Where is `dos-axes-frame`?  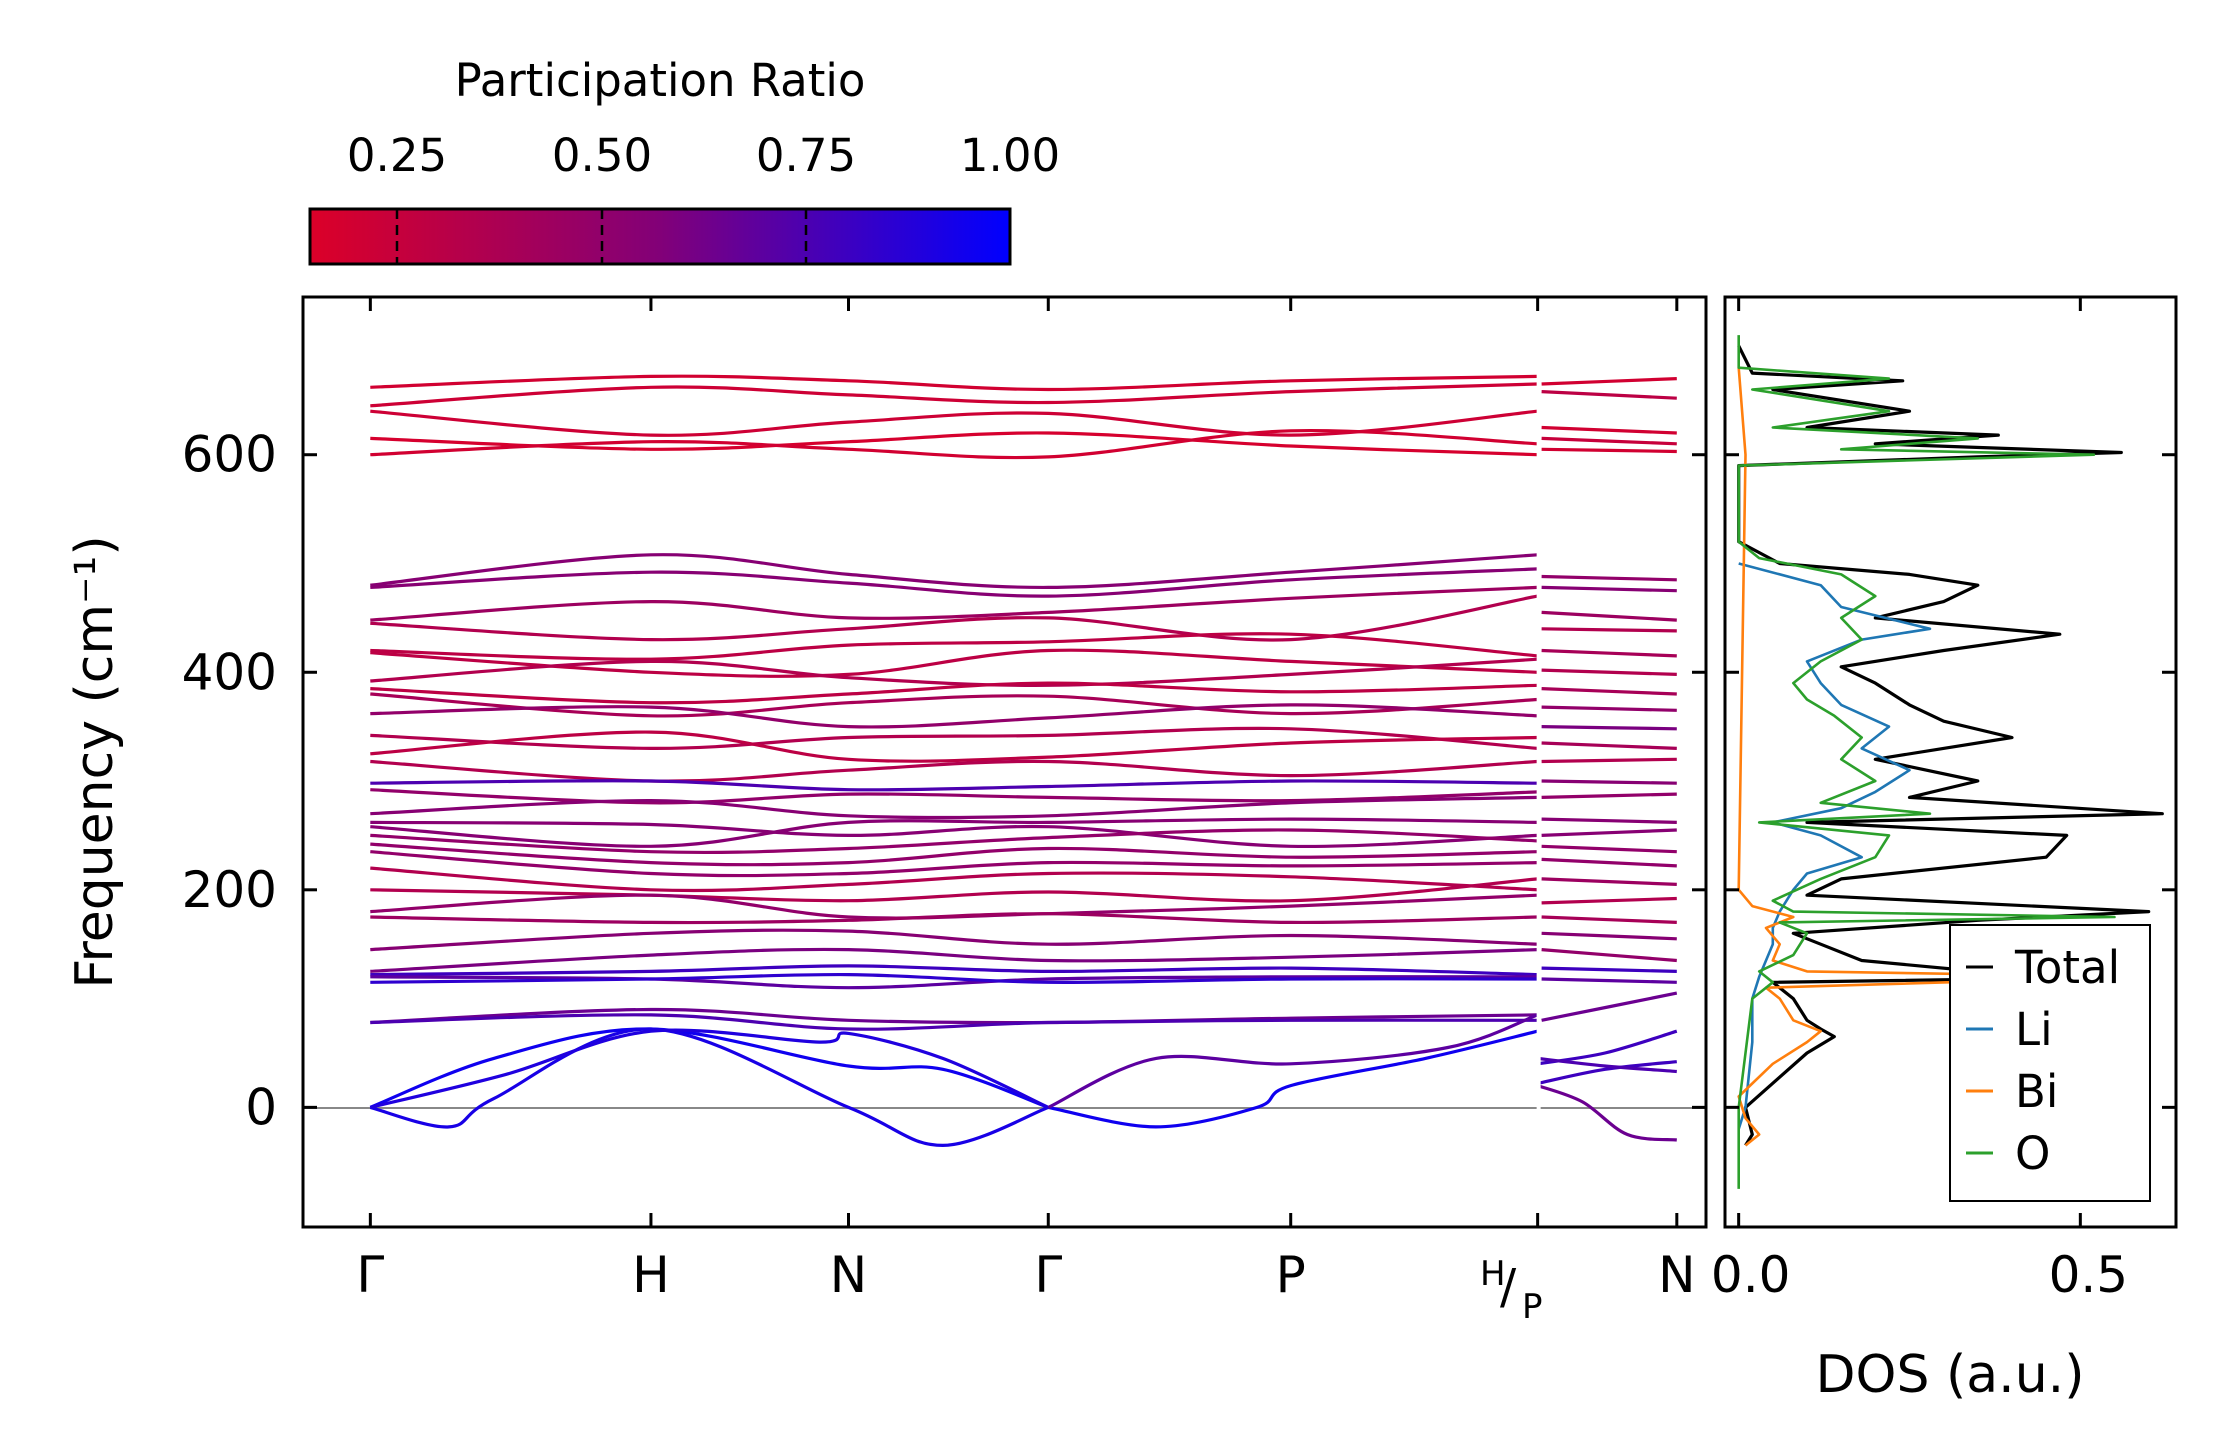
dos-axes-frame is located at coordinates (1950, 762).